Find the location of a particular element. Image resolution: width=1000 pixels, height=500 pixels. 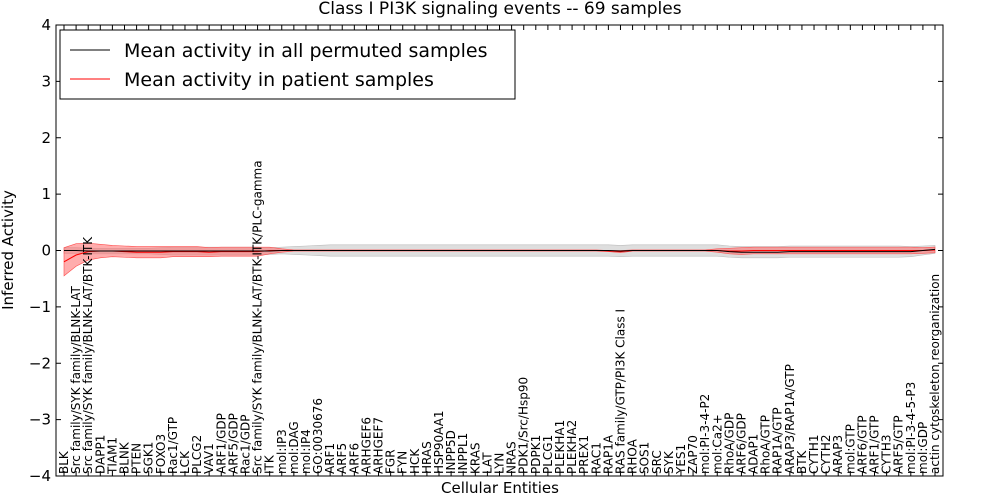

x-tick-label: CYTH1 is located at coordinates (814, 455).